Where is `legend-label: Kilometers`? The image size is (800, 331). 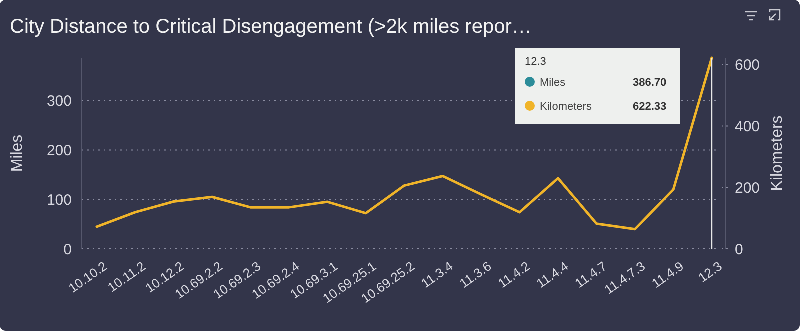
legend-label: Kilometers is located at coordinates (566, 107).